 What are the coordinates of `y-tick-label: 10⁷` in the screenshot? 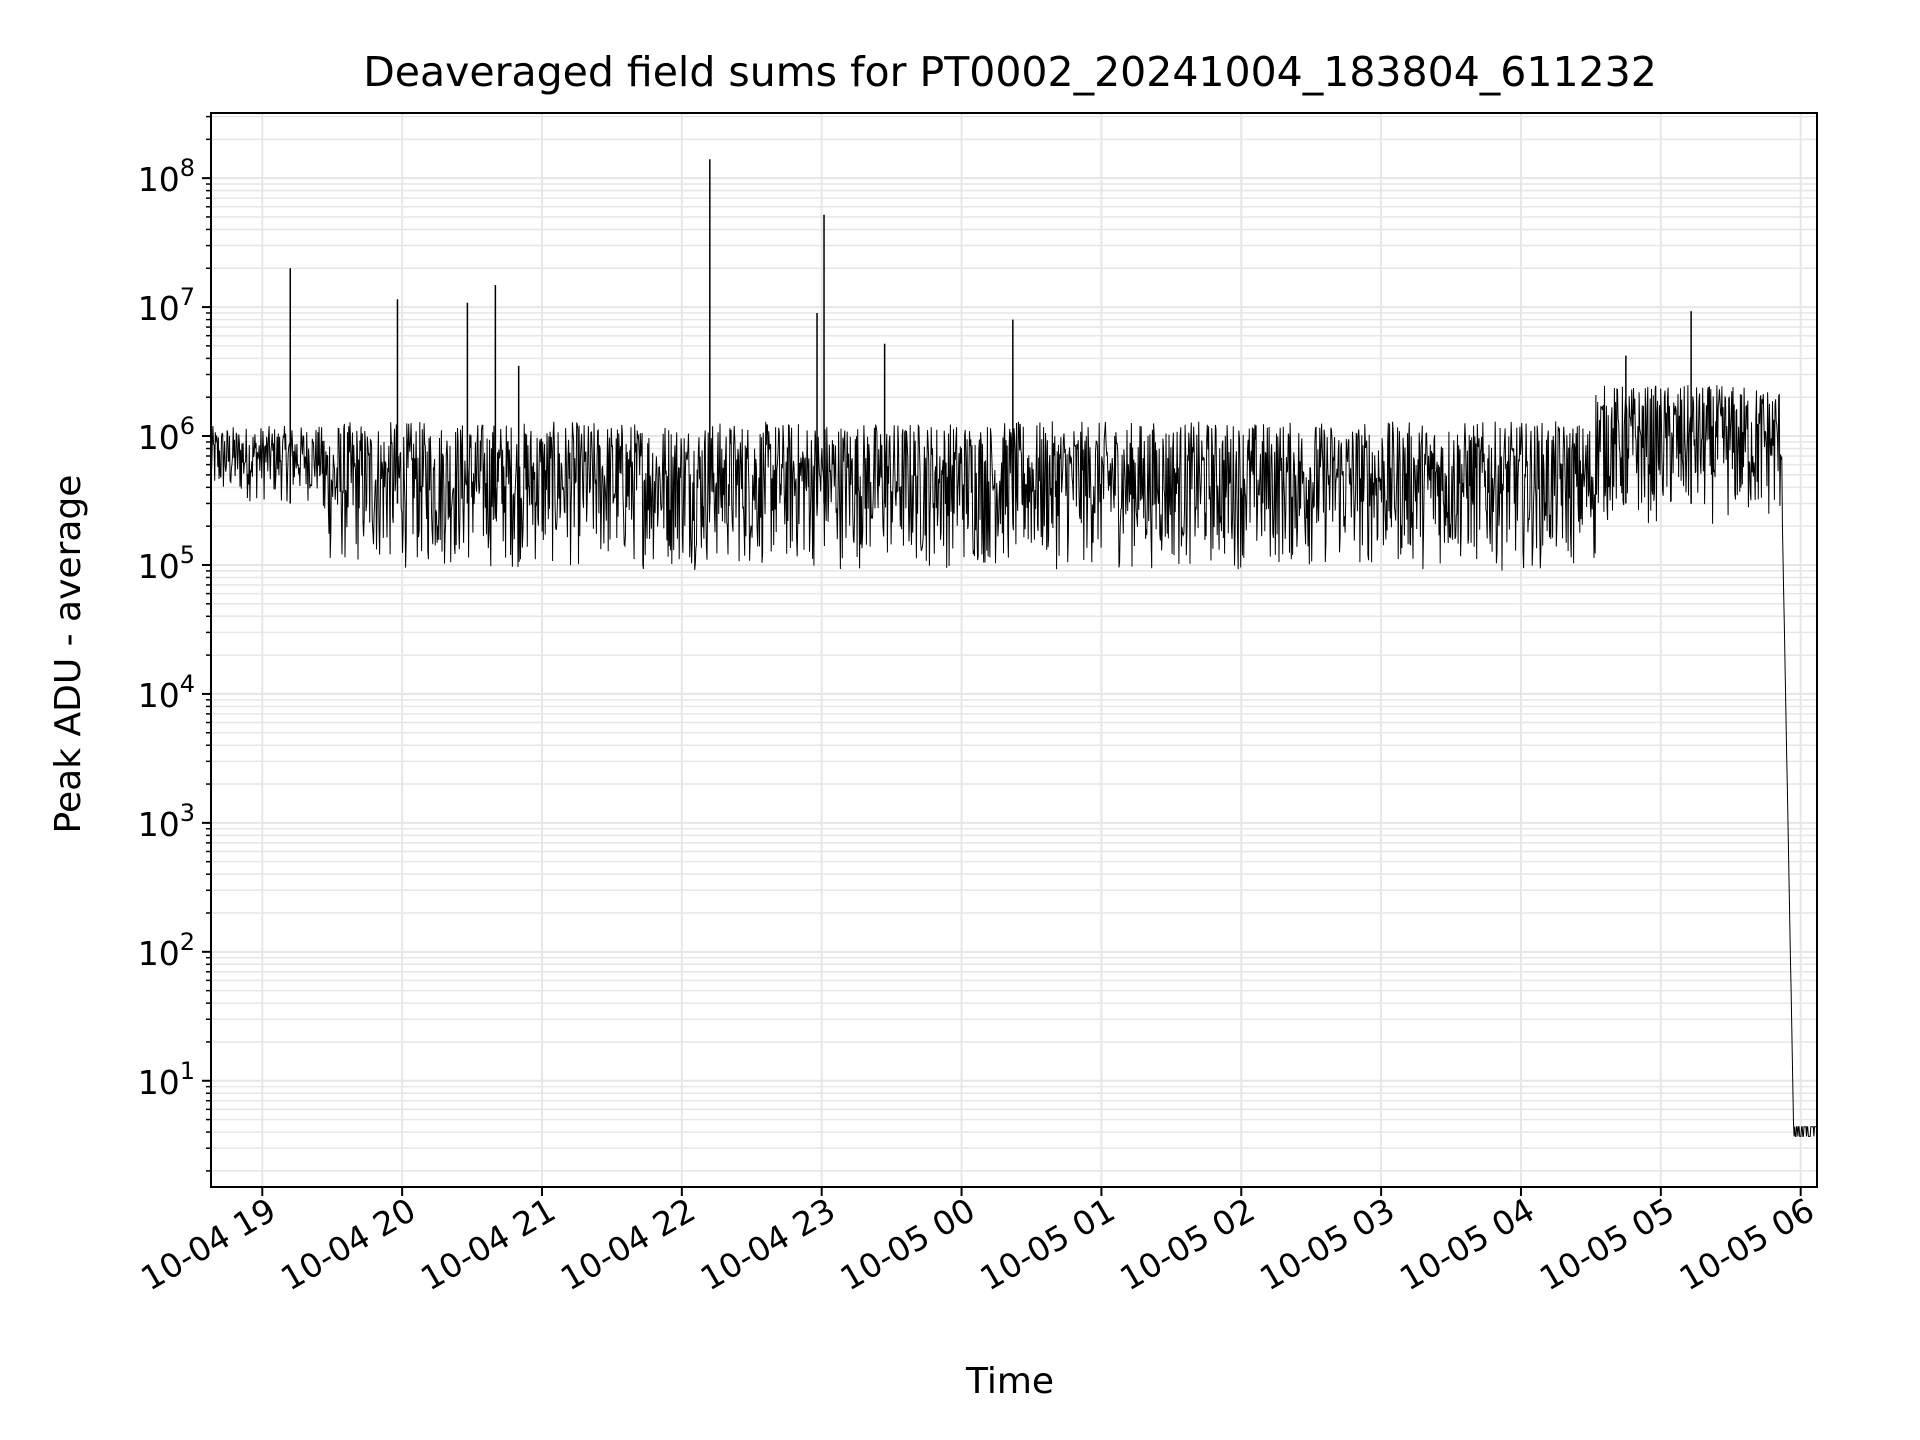 It's located at (166, 305).